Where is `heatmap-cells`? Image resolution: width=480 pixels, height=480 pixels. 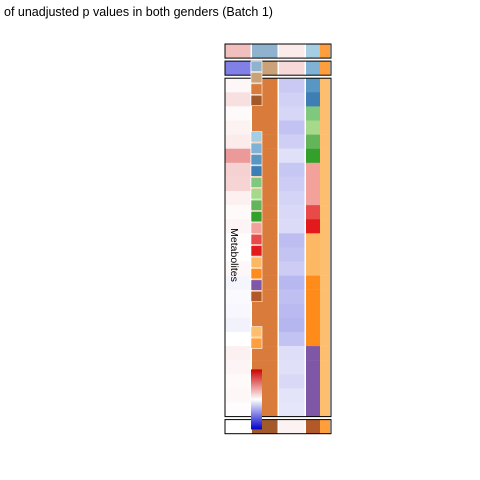 heatmap-cells is located at coordinates (265, 239).